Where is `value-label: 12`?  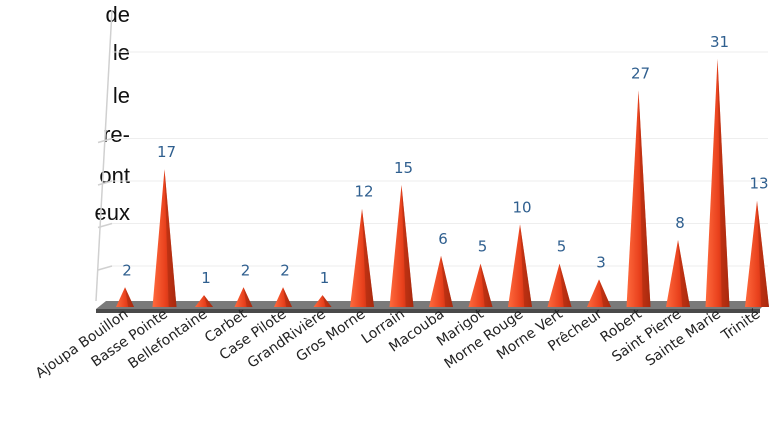 value-label: 12 is located at coordinates (363, 192).